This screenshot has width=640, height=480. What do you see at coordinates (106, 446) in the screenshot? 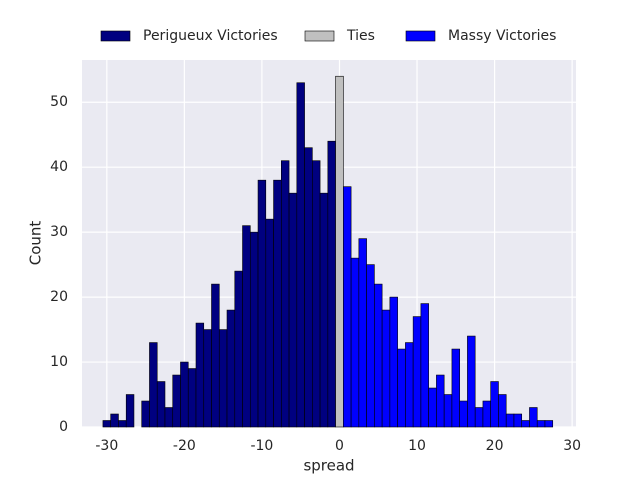
I see `x-tick-label: -30` at bounding box center [106, 446].